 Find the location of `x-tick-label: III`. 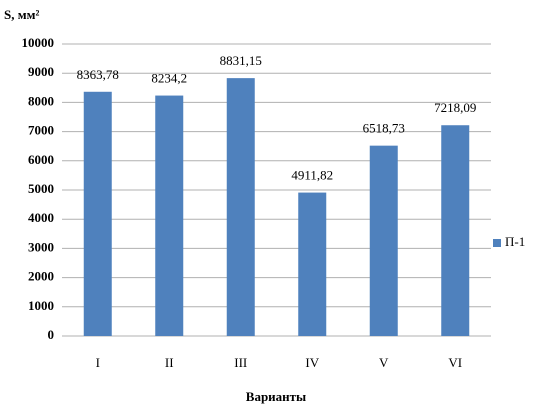

x-tick-label: III is located at coordinates (240, 362).